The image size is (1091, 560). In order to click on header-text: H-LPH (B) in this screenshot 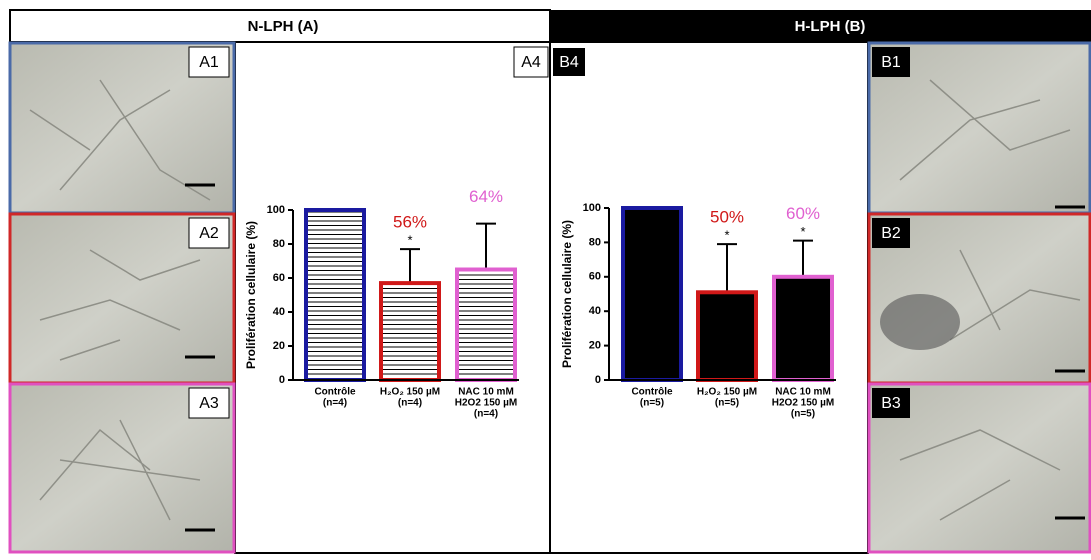, I will do `click(830, 26)`.